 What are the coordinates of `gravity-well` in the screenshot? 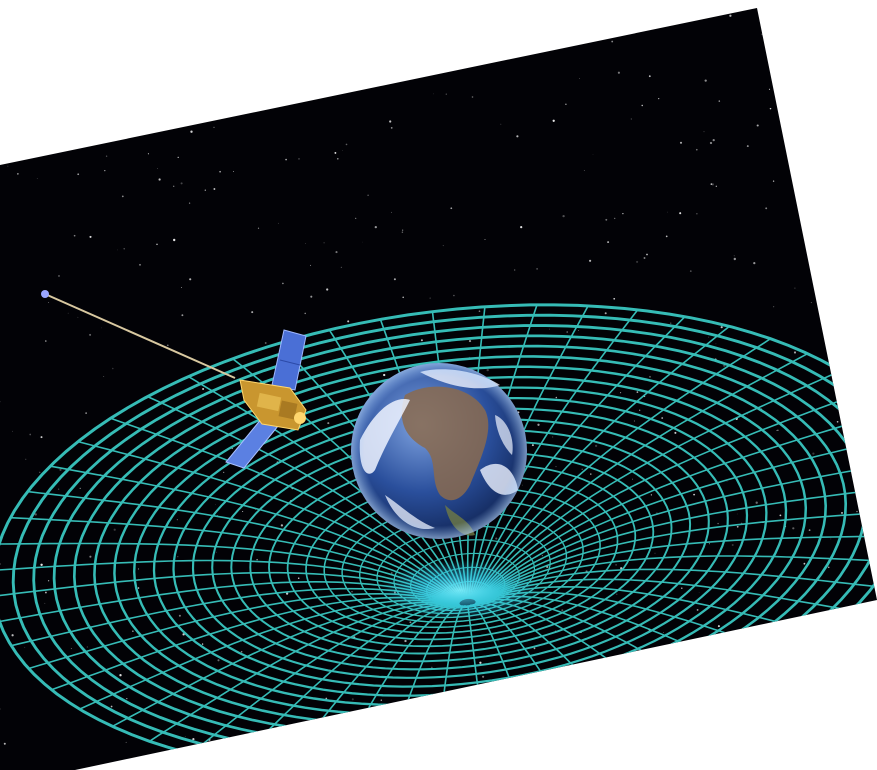 It's located at (460, 590).